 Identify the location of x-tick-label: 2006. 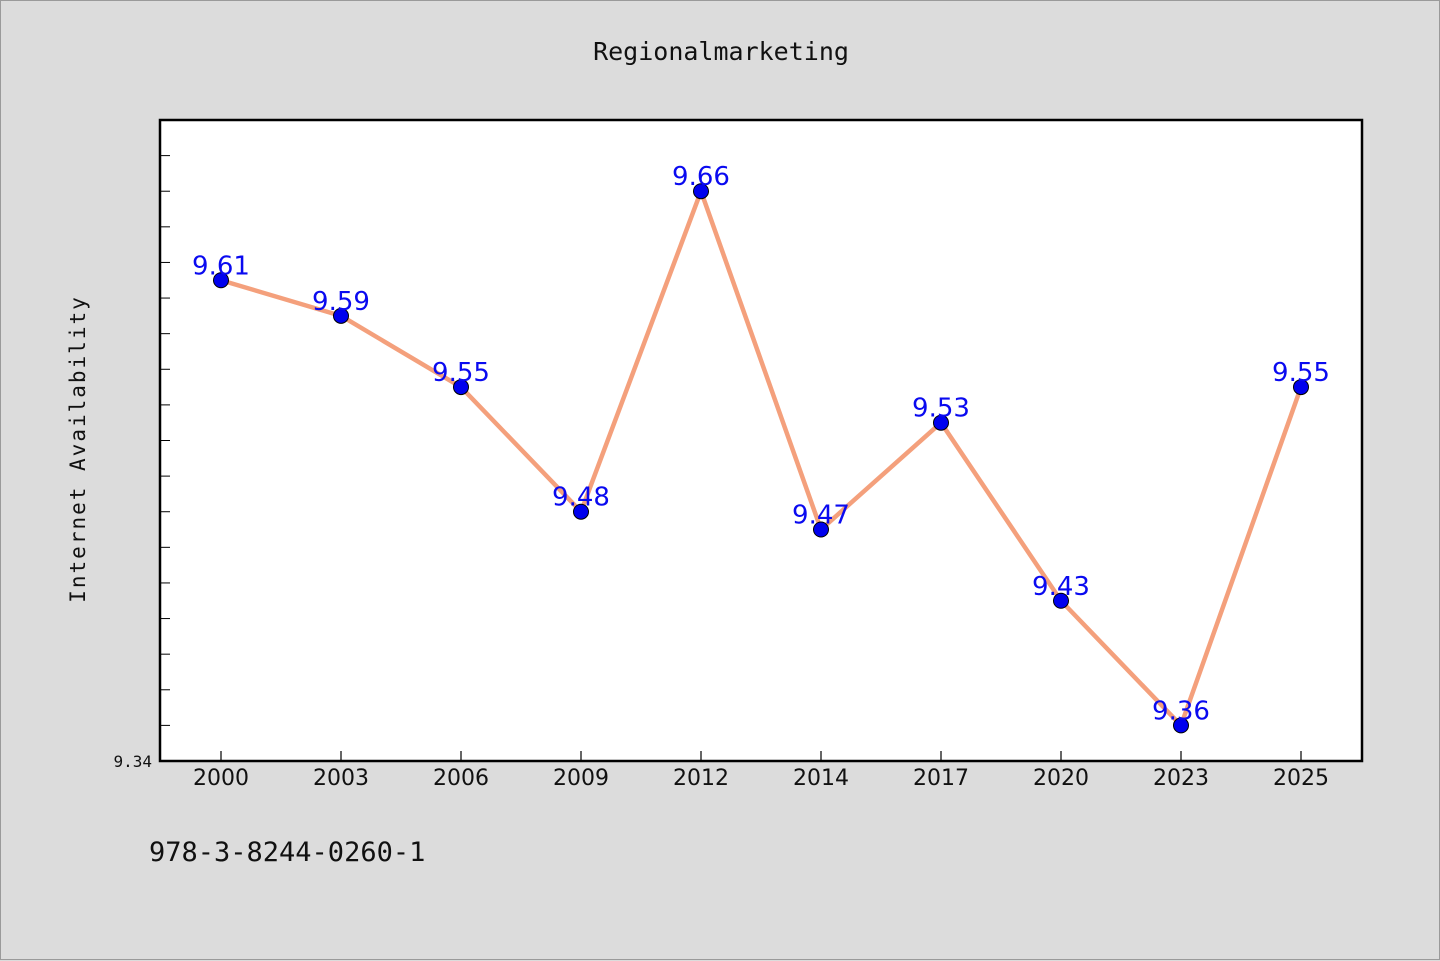
(461, 778).